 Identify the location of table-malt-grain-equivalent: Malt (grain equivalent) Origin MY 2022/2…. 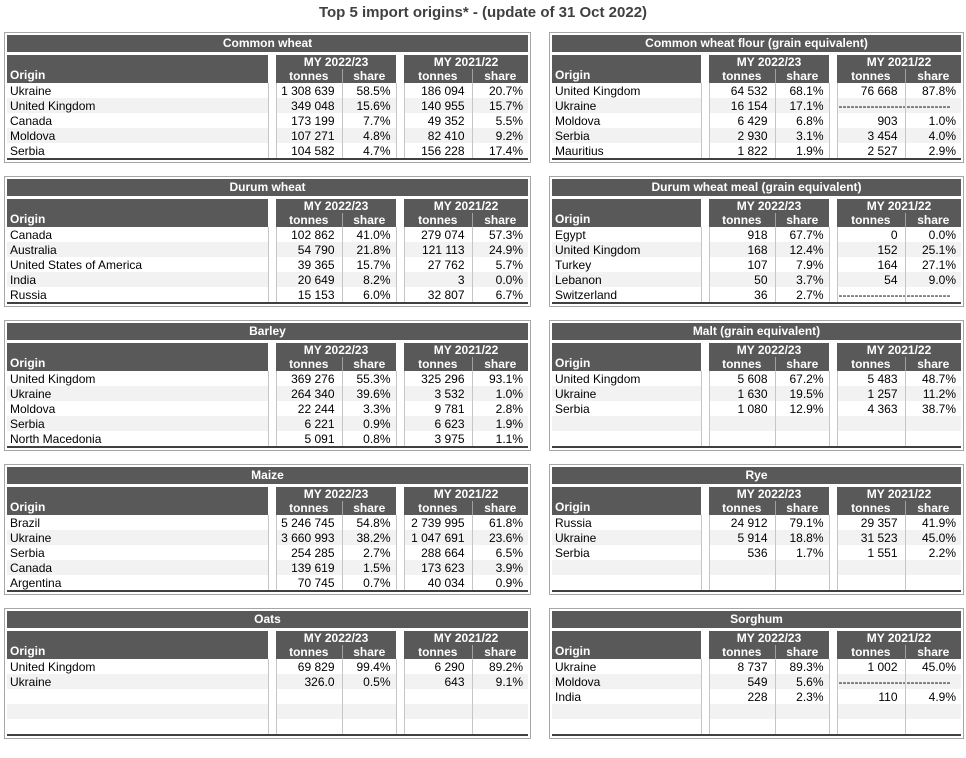
(756, 385).